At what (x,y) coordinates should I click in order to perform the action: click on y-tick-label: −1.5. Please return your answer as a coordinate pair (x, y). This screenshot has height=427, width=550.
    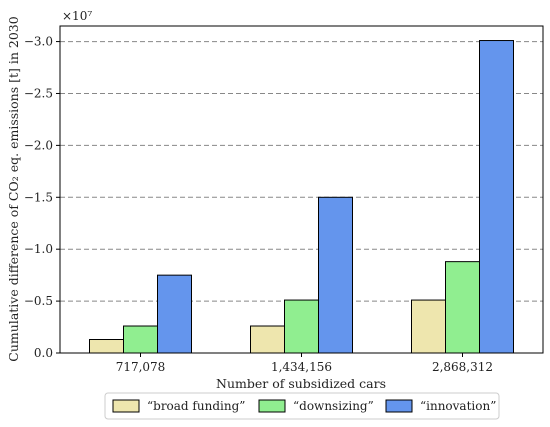
    Looking at the image, I should click on (38, 197).